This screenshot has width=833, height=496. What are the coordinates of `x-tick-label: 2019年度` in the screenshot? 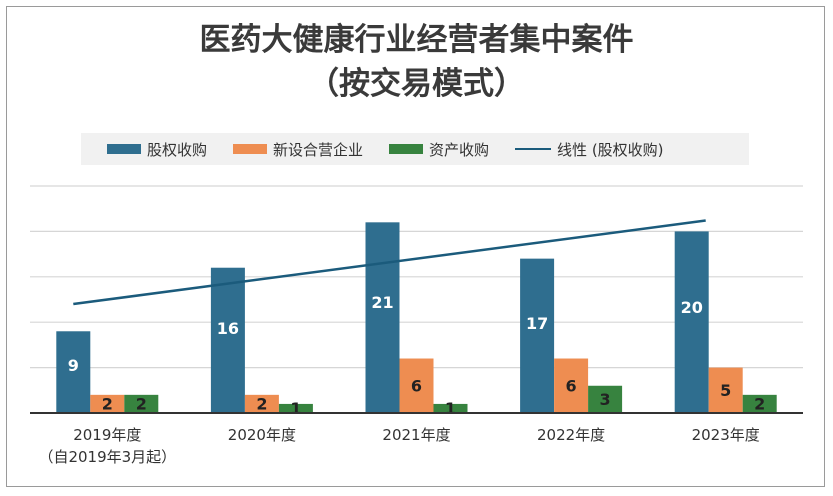 It's located at (107, 435).